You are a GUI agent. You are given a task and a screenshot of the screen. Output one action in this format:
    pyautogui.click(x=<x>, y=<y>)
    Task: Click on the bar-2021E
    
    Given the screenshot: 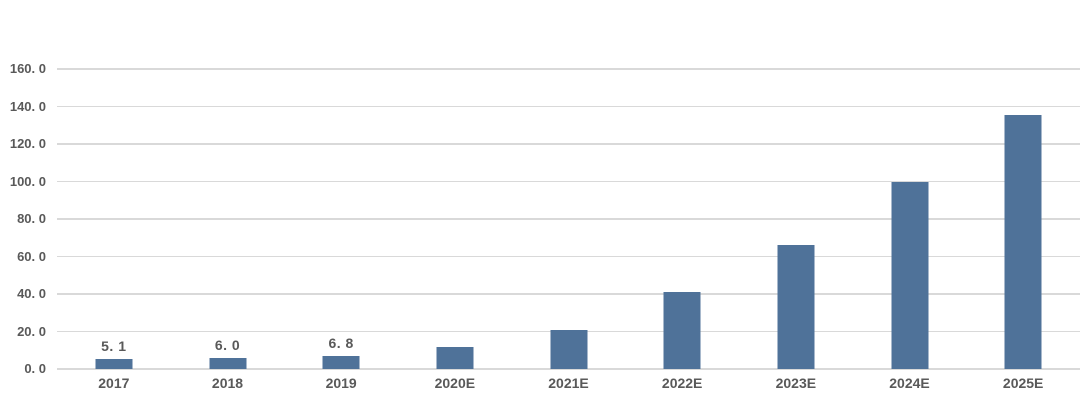 What is the action you would take?
    pyautogui.click(x=568, y=349)
    